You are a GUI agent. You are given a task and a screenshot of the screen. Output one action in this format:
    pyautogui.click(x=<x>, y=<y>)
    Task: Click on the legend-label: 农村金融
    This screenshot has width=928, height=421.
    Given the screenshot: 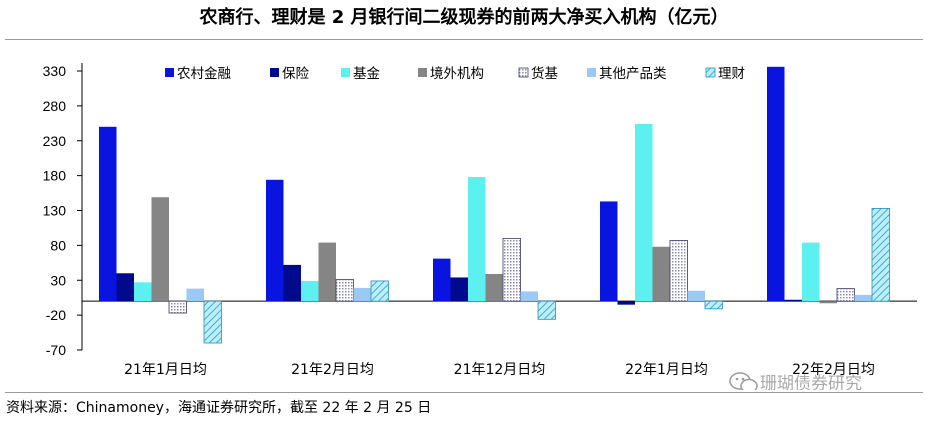 What is the action you would take?
    pyautogui.click(x=204, y=74)
    